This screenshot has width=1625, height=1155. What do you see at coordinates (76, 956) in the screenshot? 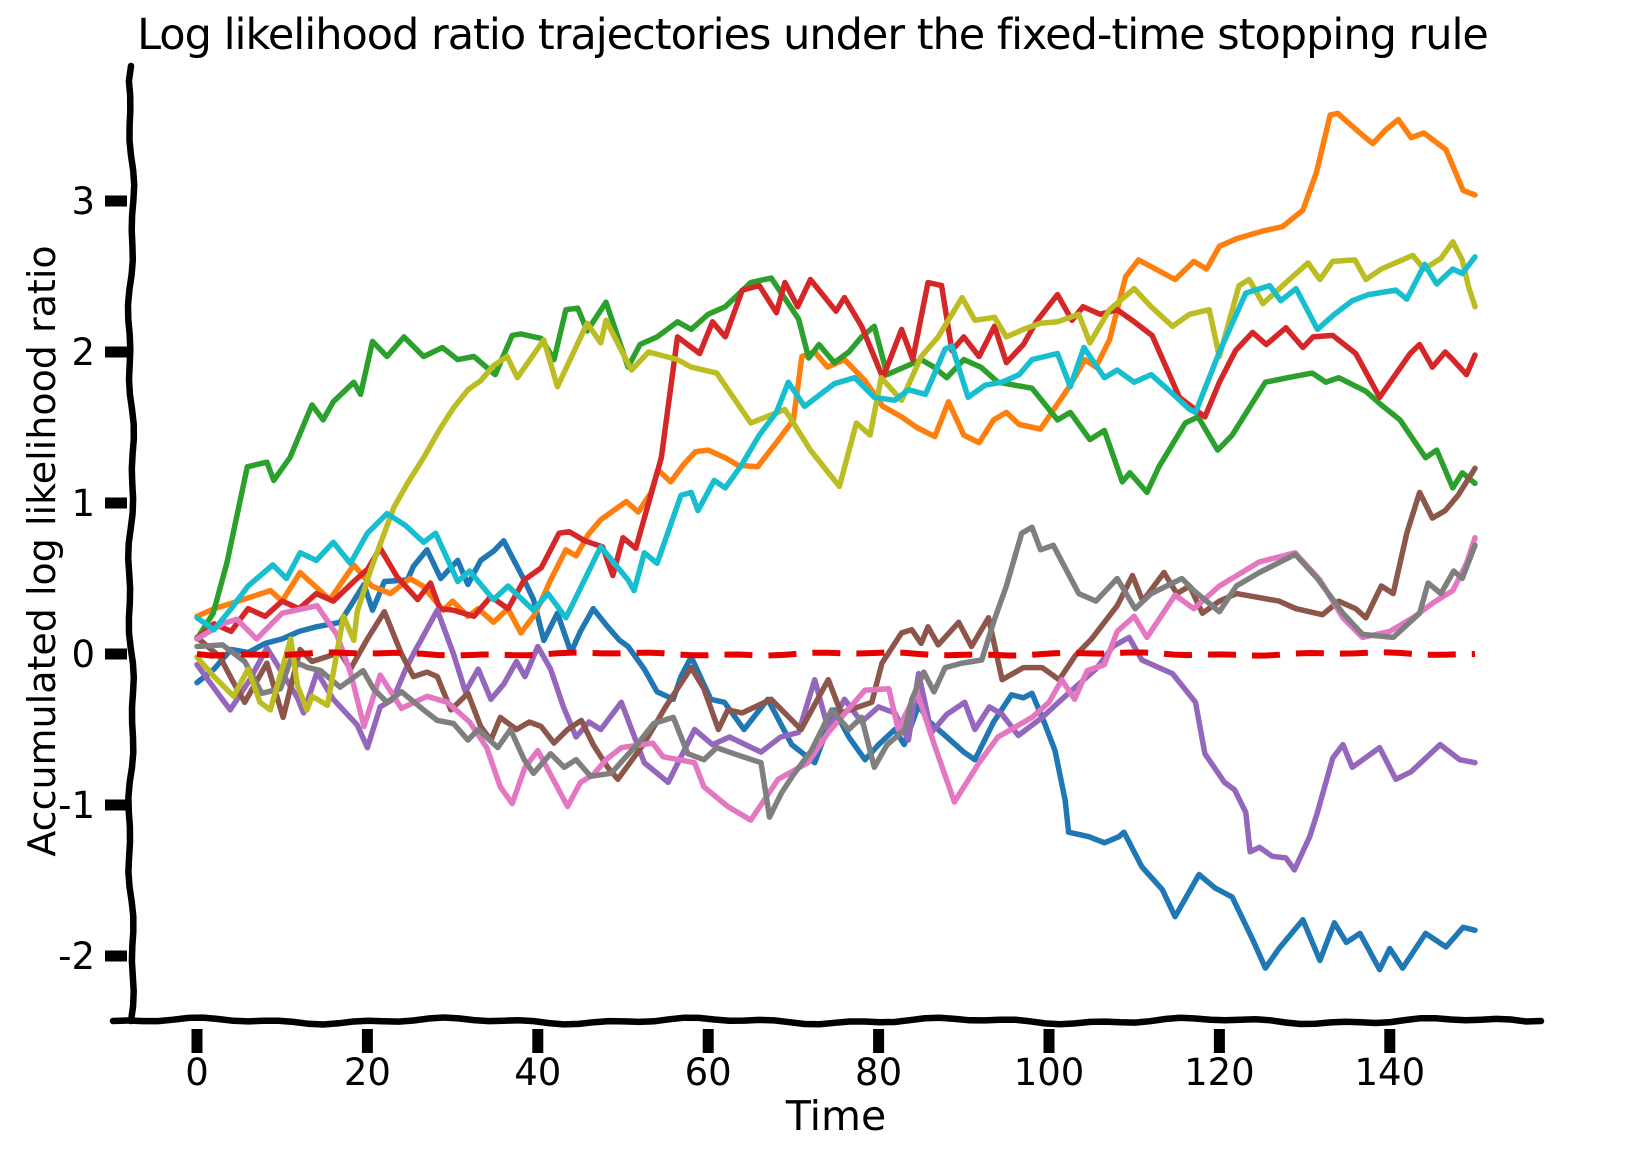
I see `y-tick-label: -2` at bounding box center [76, 956].